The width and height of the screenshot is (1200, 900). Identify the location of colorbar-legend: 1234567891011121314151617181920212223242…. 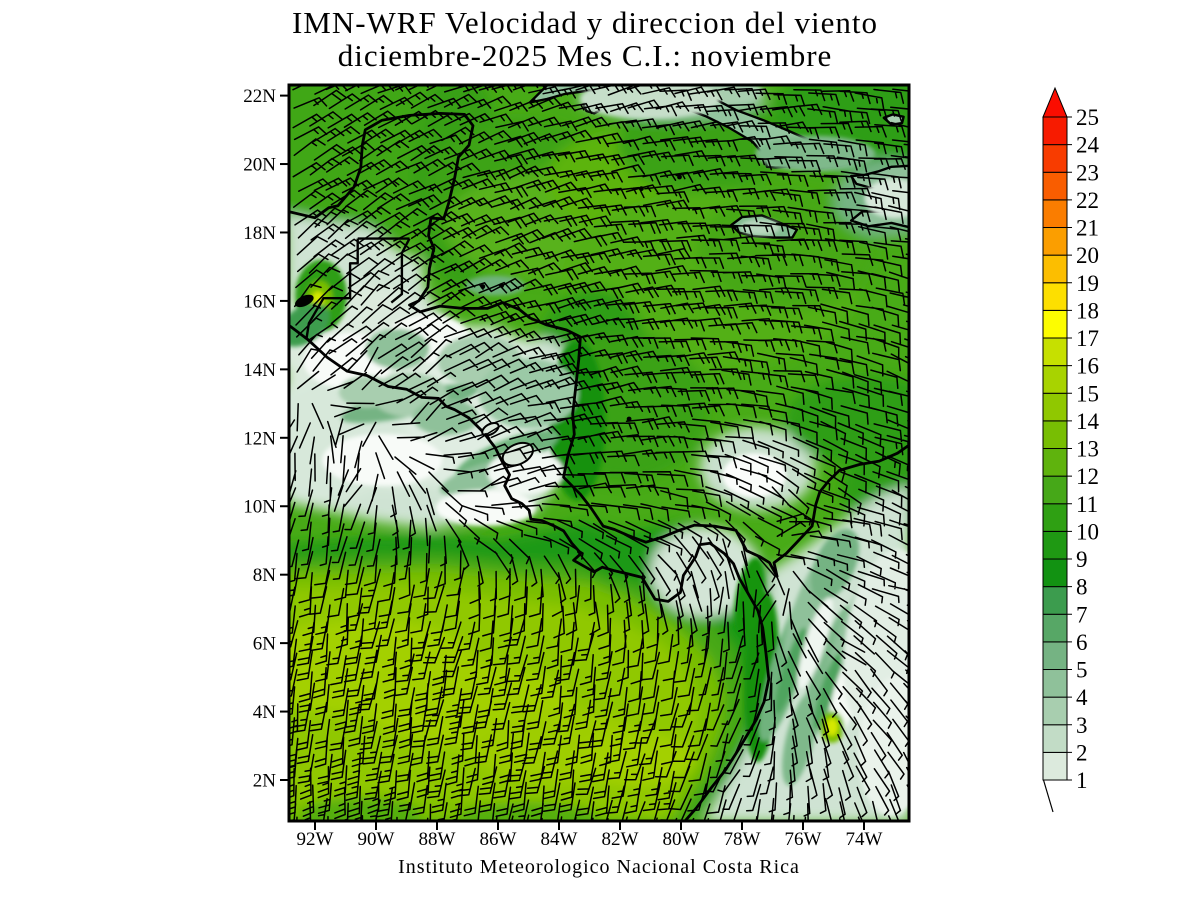
(1071, 449).